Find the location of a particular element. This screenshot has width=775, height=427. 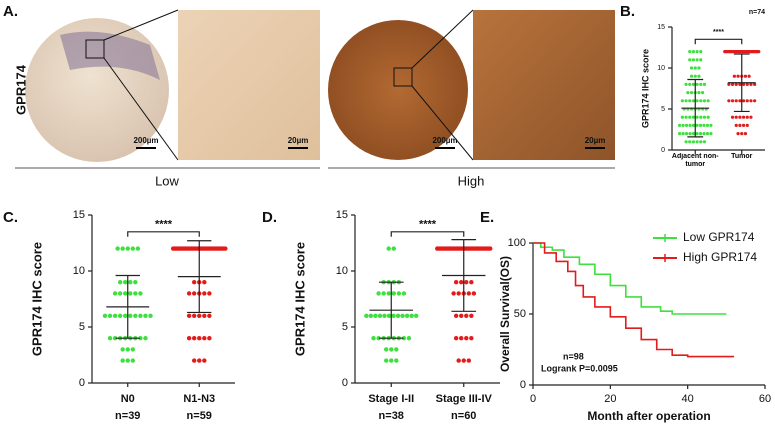

epithelium is located at coordinates (110, 56).